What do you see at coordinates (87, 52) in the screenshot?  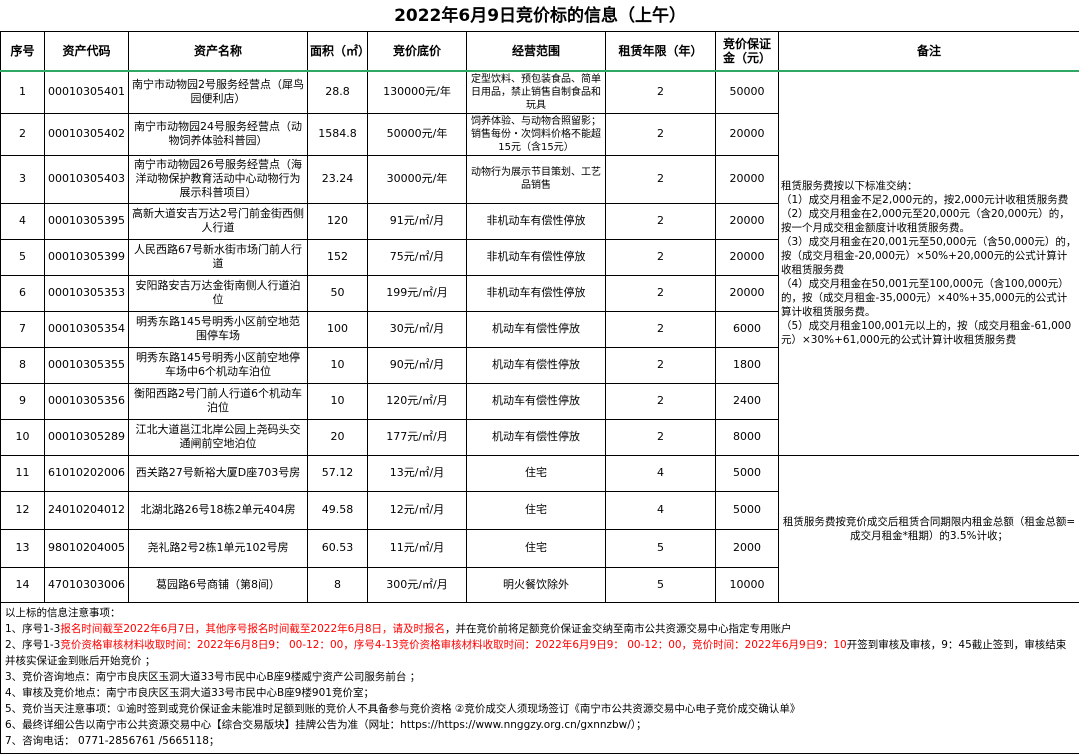 I see `column-header: 资产代码` at bounding box center [87, 52].